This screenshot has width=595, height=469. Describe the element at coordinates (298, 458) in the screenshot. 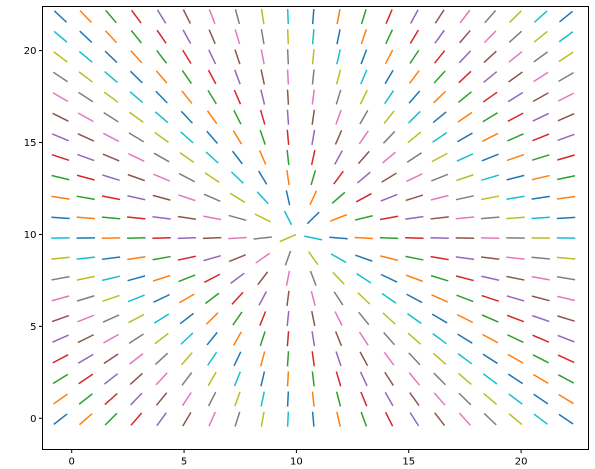

I see `x-axis-ticks: 0 5 10 15 20` at that location.